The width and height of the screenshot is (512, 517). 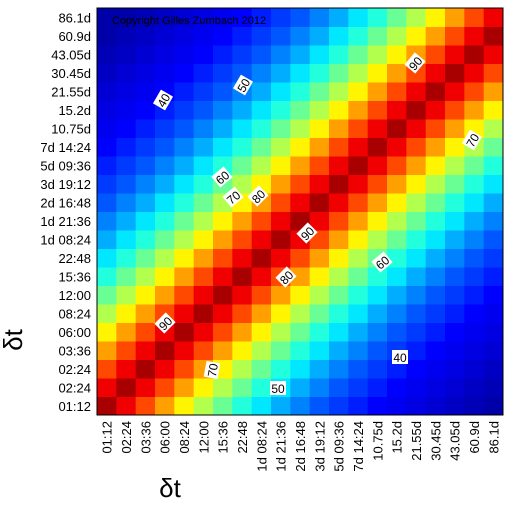 What do you see at coordinates (74, 387) in the screenshot?
I see `y-tick-label: 02:24` at bounding box center [74, 387].